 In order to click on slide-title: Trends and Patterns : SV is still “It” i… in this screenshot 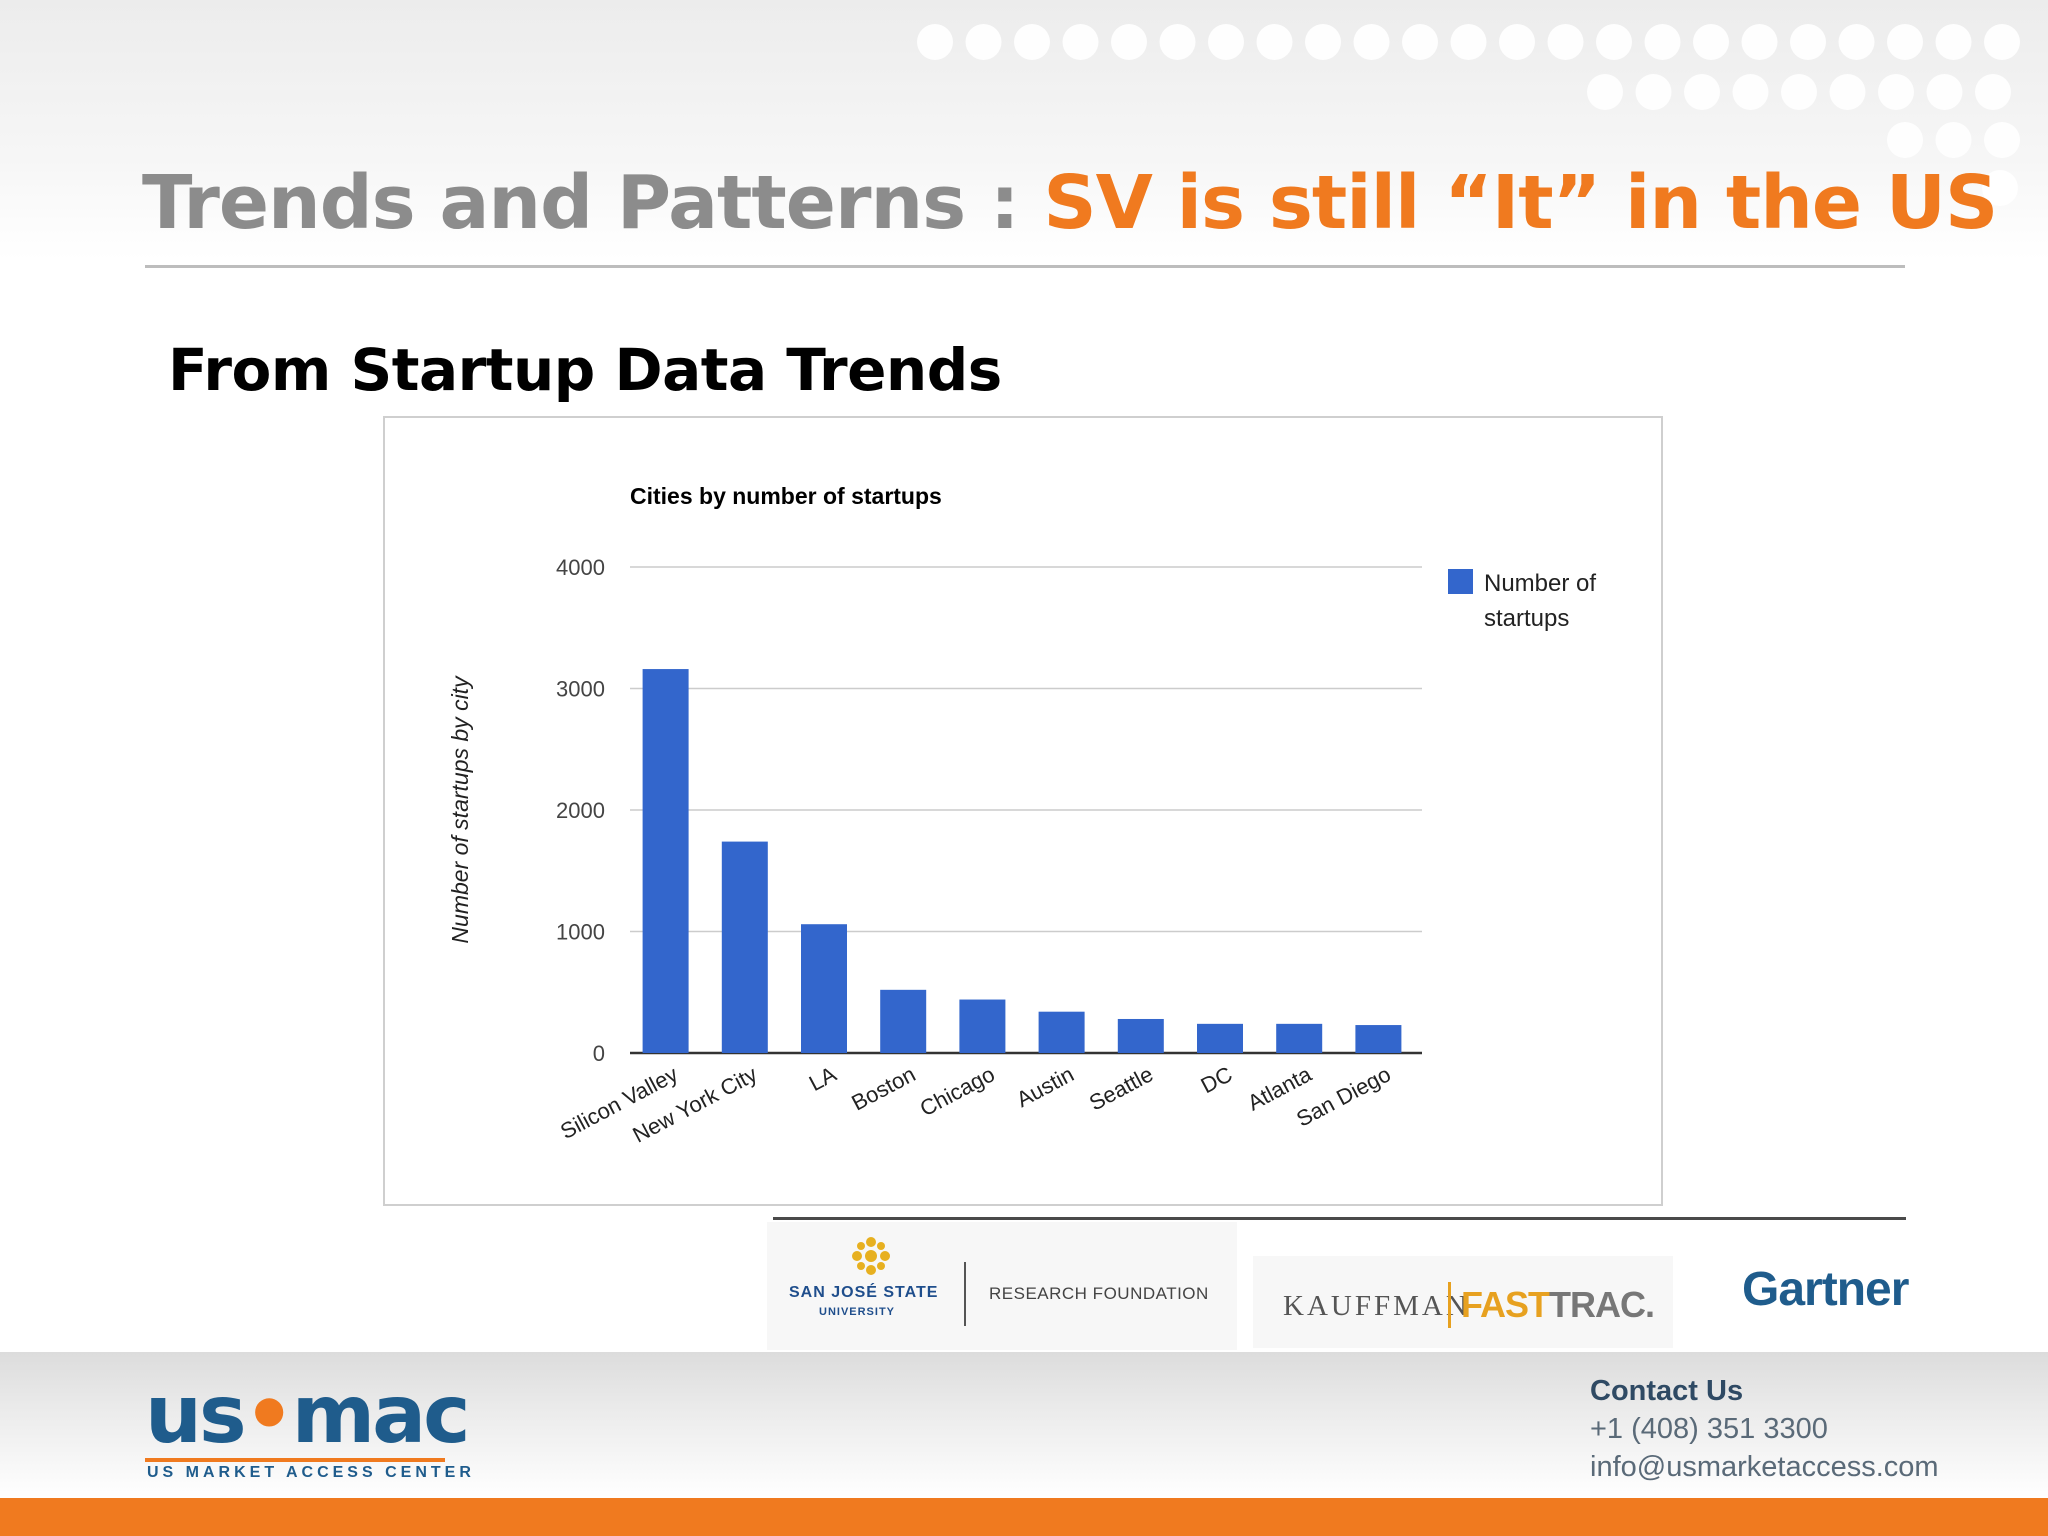, I will do `click(1070, 203)`.